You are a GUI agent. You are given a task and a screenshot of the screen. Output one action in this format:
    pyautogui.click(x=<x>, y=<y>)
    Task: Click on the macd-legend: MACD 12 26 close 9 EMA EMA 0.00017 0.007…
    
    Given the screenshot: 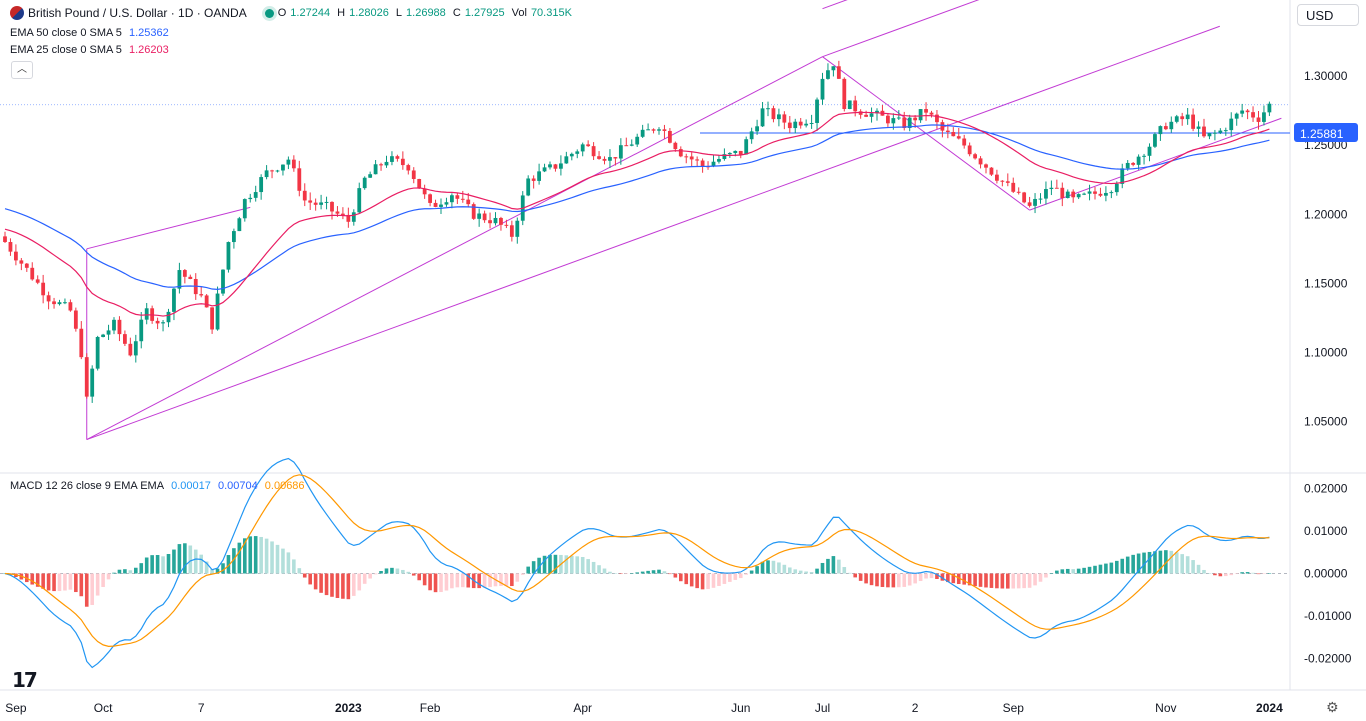 What is the action you would take?
    pyautogui.click(x=159, y=486)
    